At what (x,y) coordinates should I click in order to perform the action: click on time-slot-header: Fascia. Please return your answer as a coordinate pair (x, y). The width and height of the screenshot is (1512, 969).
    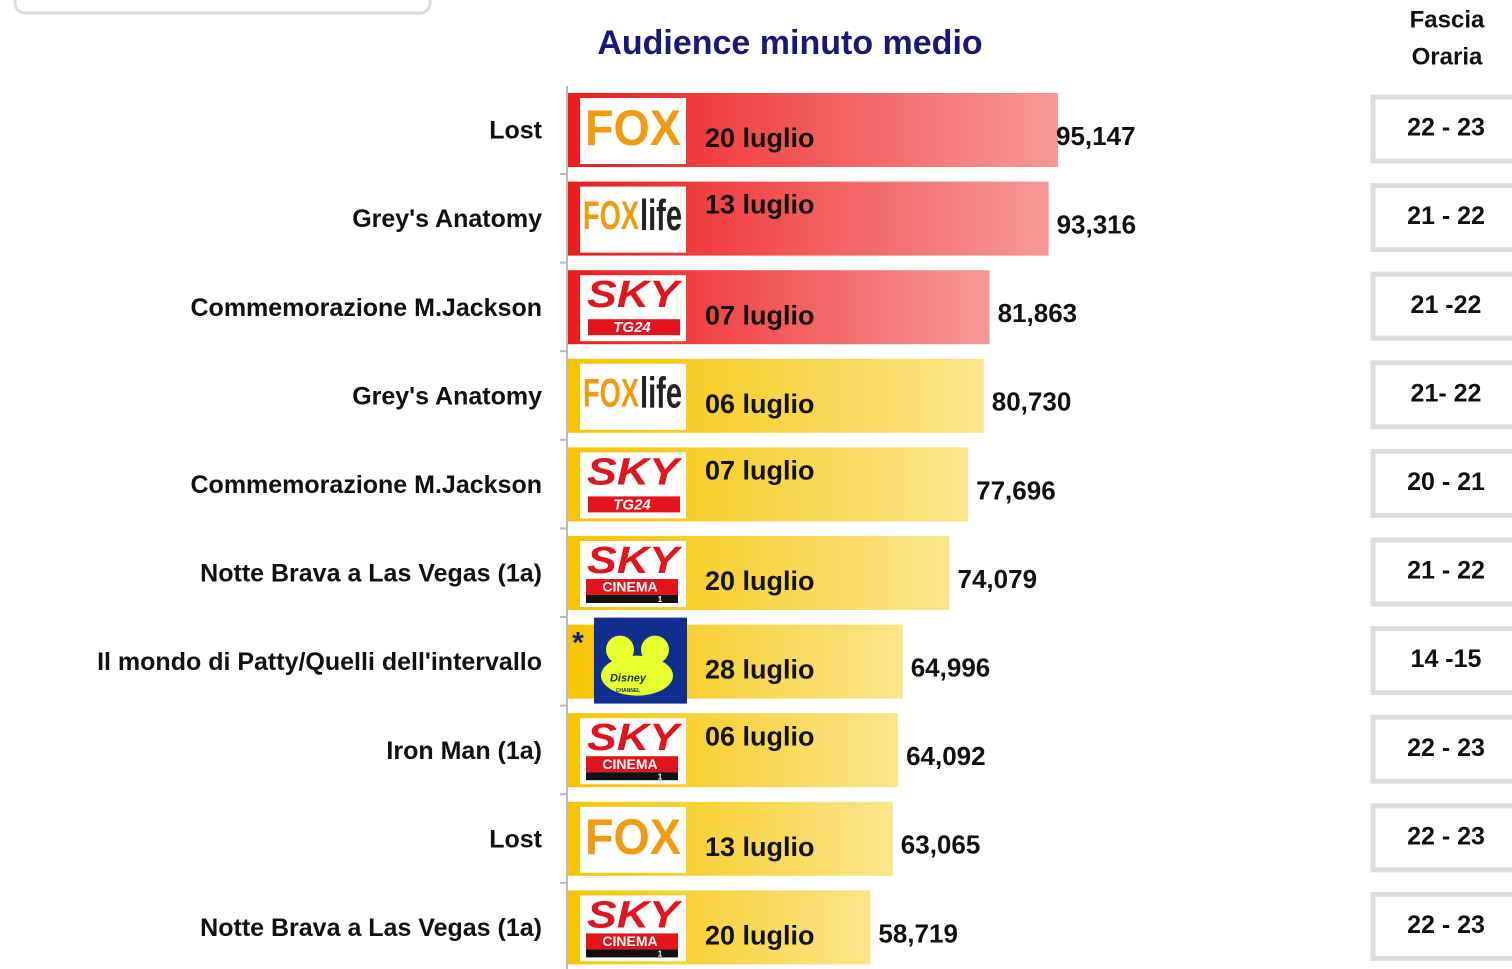
    Looking at the image, I should click on (1447, 19).